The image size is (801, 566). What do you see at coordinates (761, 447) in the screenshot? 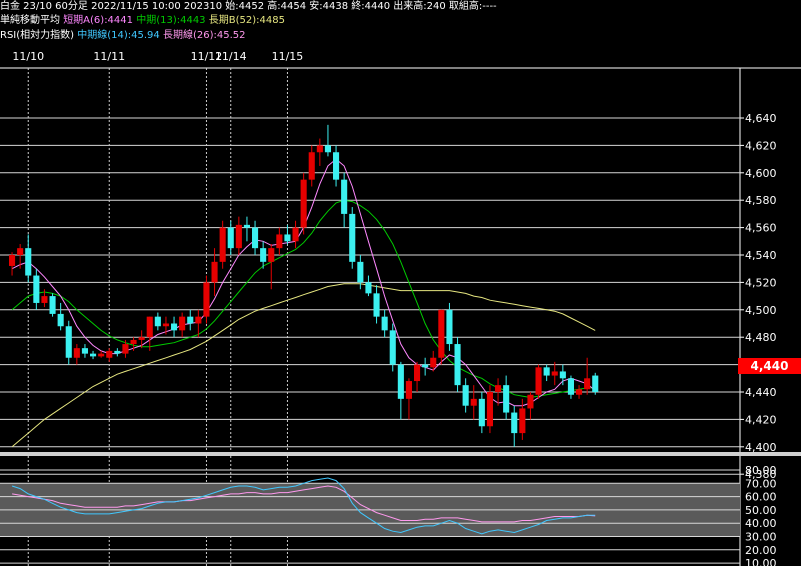
I see `price-tick-label: 4,400` at bounding box center [761, 447].